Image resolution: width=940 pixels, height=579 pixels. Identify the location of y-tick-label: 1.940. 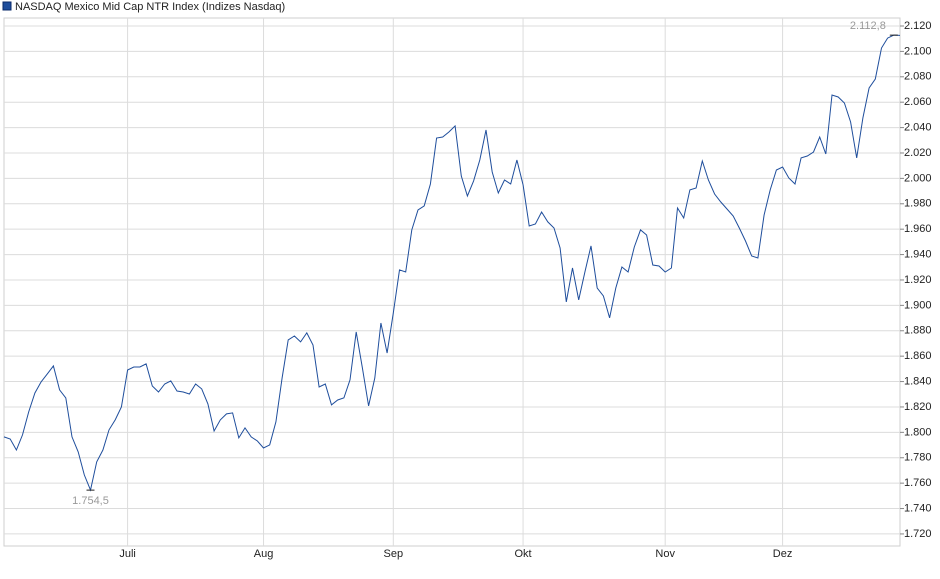
(918, 254).